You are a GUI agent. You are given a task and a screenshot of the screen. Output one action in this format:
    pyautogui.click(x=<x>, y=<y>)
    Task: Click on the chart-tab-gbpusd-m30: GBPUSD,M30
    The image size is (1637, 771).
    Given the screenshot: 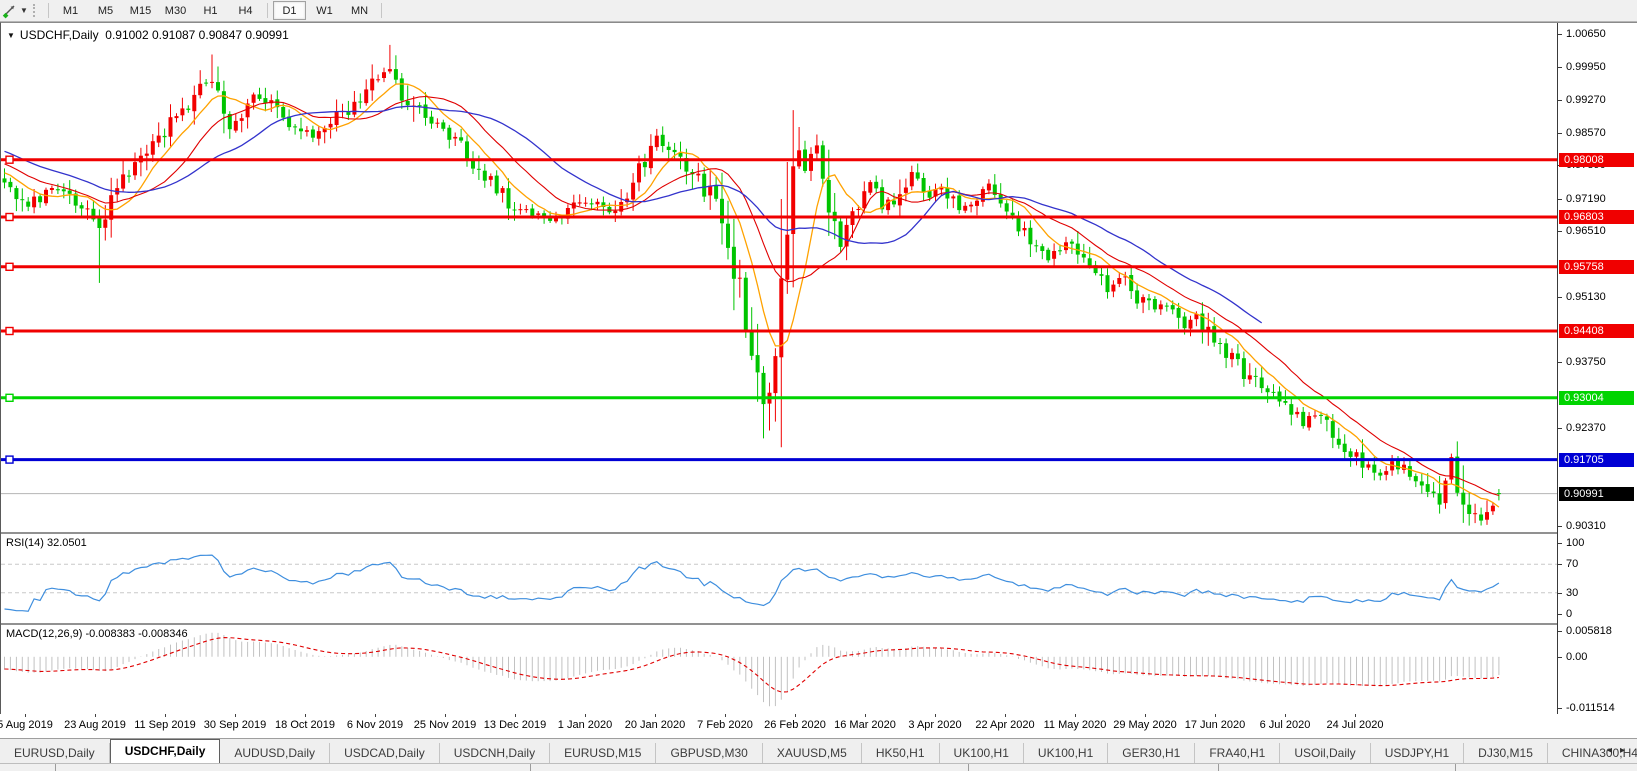 What is the action you would take?
    pyautogui.click(x=709, y=753)
    